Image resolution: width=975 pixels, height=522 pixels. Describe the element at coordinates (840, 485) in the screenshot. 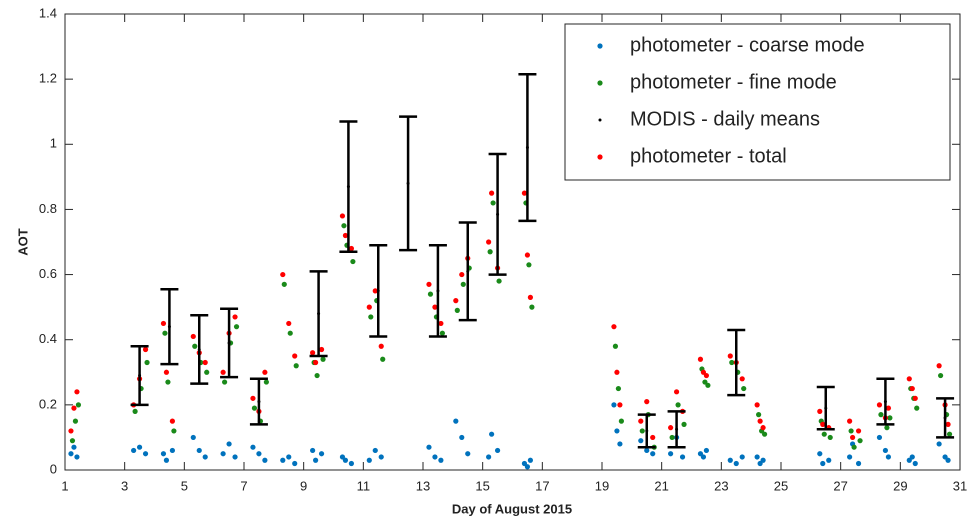

I see `x-tick-label: 27` at that location.